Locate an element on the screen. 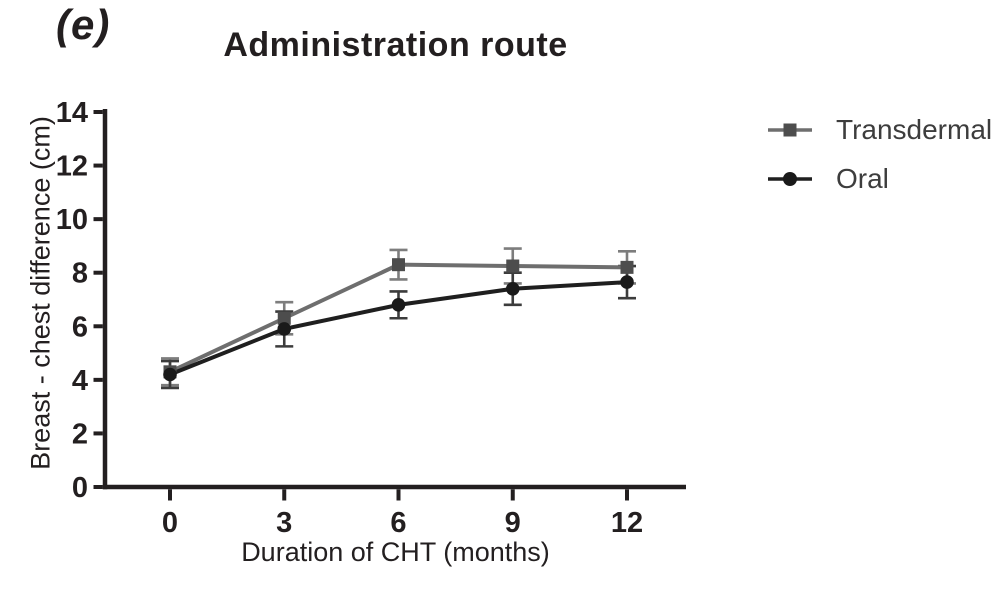 The image size is (1008, 613). x-tick-label: 9 is located at coordinates (513, 523).